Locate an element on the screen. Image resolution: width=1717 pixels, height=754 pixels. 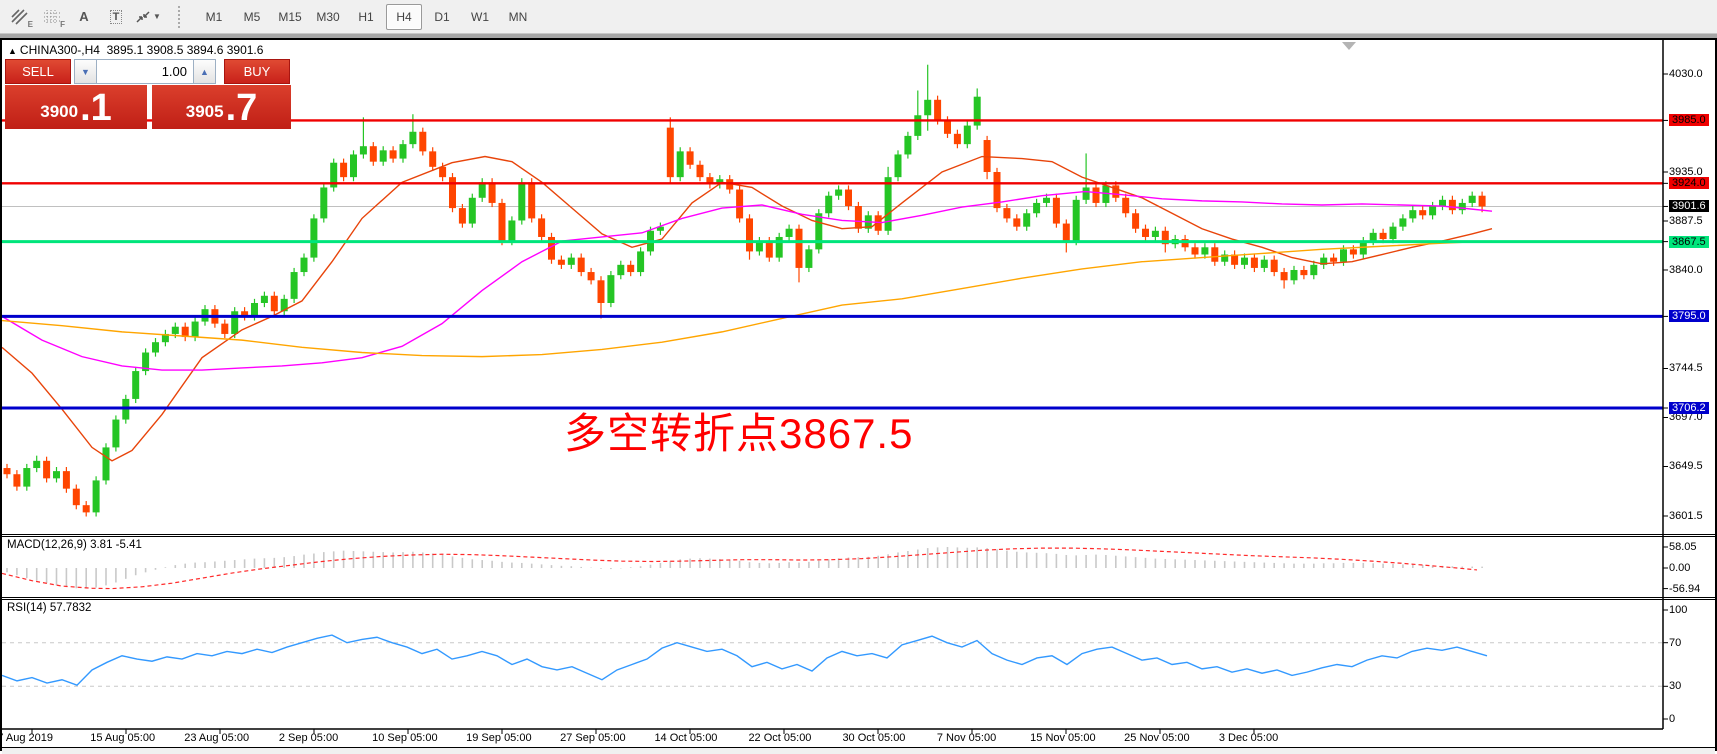
rsi-scale-100: 100 is located at coordinates (1678, 610).